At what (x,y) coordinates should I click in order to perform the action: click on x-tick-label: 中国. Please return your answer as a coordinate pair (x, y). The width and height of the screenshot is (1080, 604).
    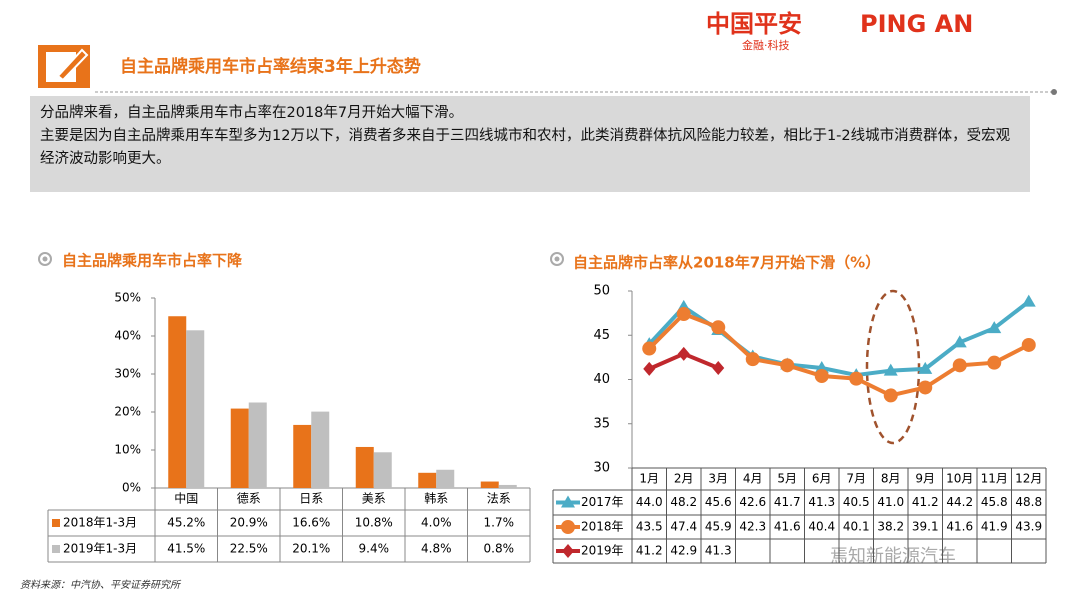
    Looking at the image, I should click on (186, 498).